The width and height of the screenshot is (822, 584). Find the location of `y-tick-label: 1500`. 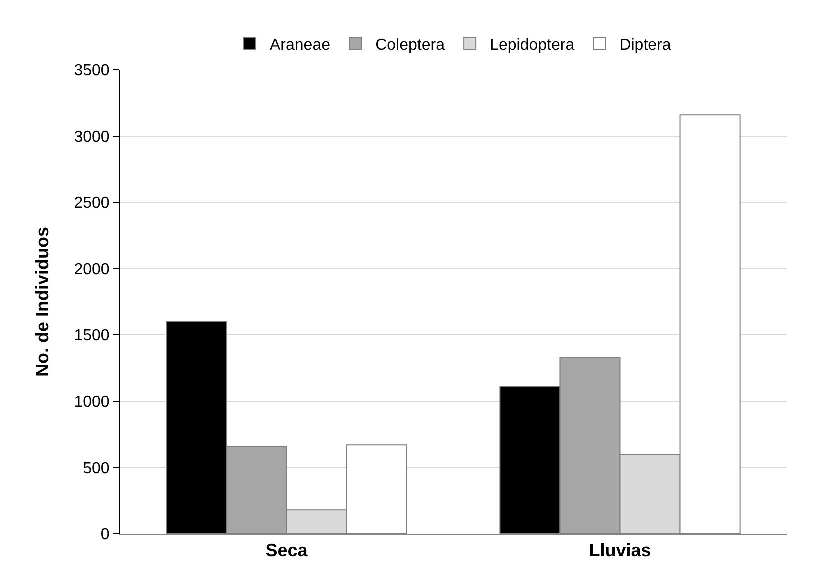

y-tick-label: 1500 is located at coordinates (92, 336).